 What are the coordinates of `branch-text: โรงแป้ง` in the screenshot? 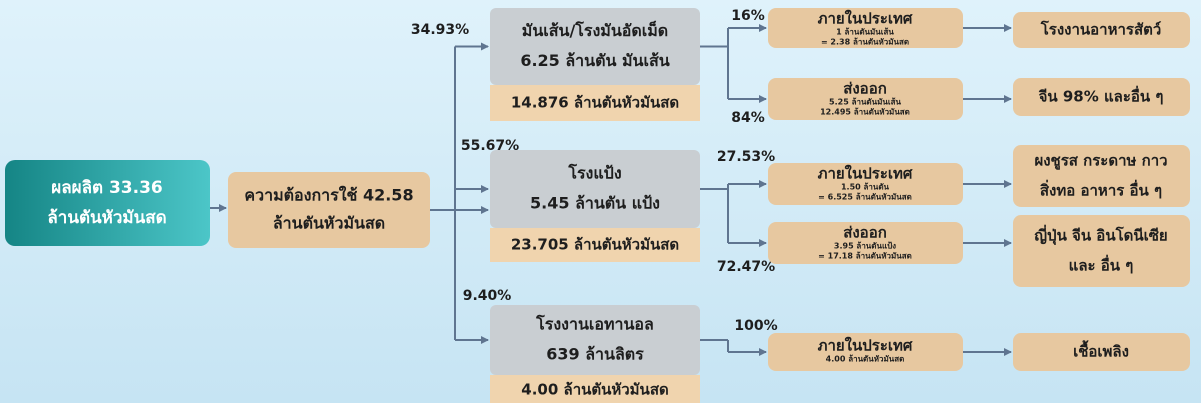 It's located at (594, 173).